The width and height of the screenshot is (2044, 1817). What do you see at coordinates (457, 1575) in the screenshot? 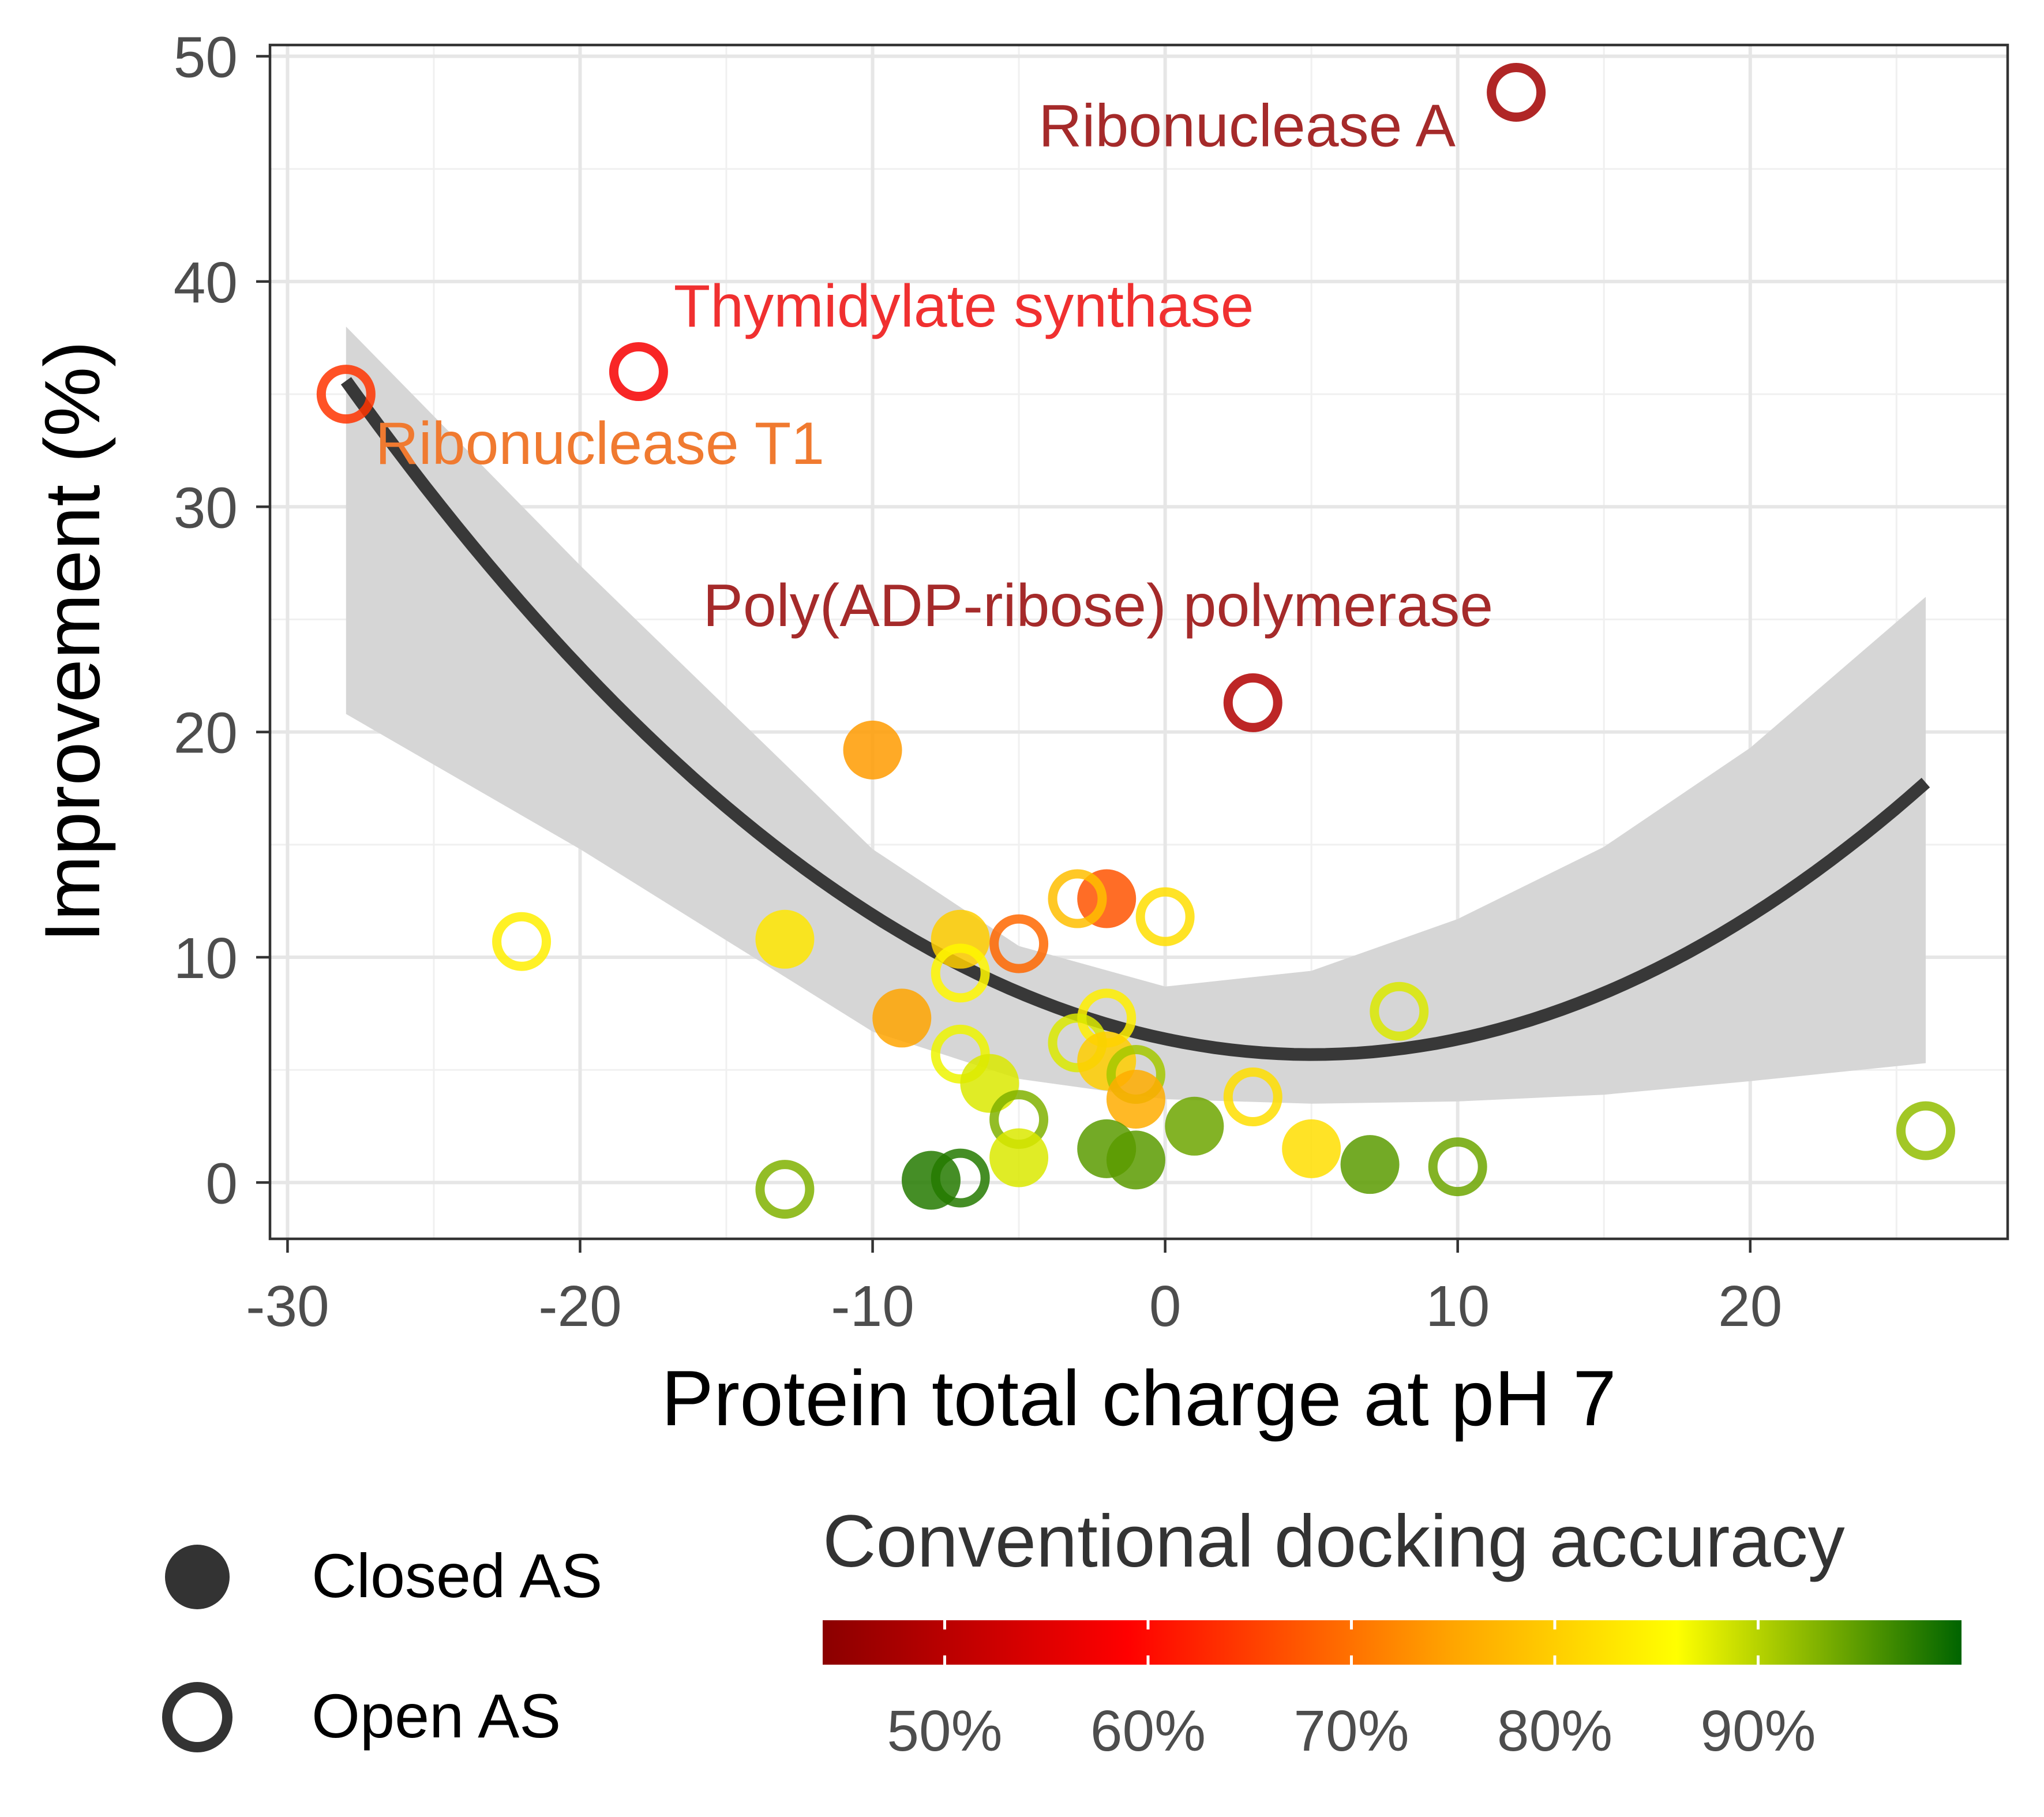
I see `legend-closed-label: Closed AS` at bounding box center [457, 1575].